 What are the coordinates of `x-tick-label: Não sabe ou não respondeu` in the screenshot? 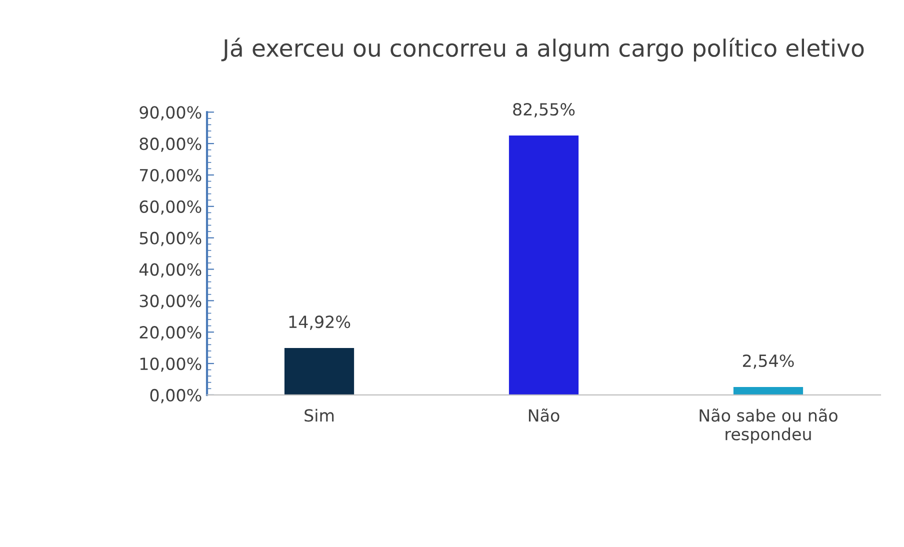 It's located at (769, 426).